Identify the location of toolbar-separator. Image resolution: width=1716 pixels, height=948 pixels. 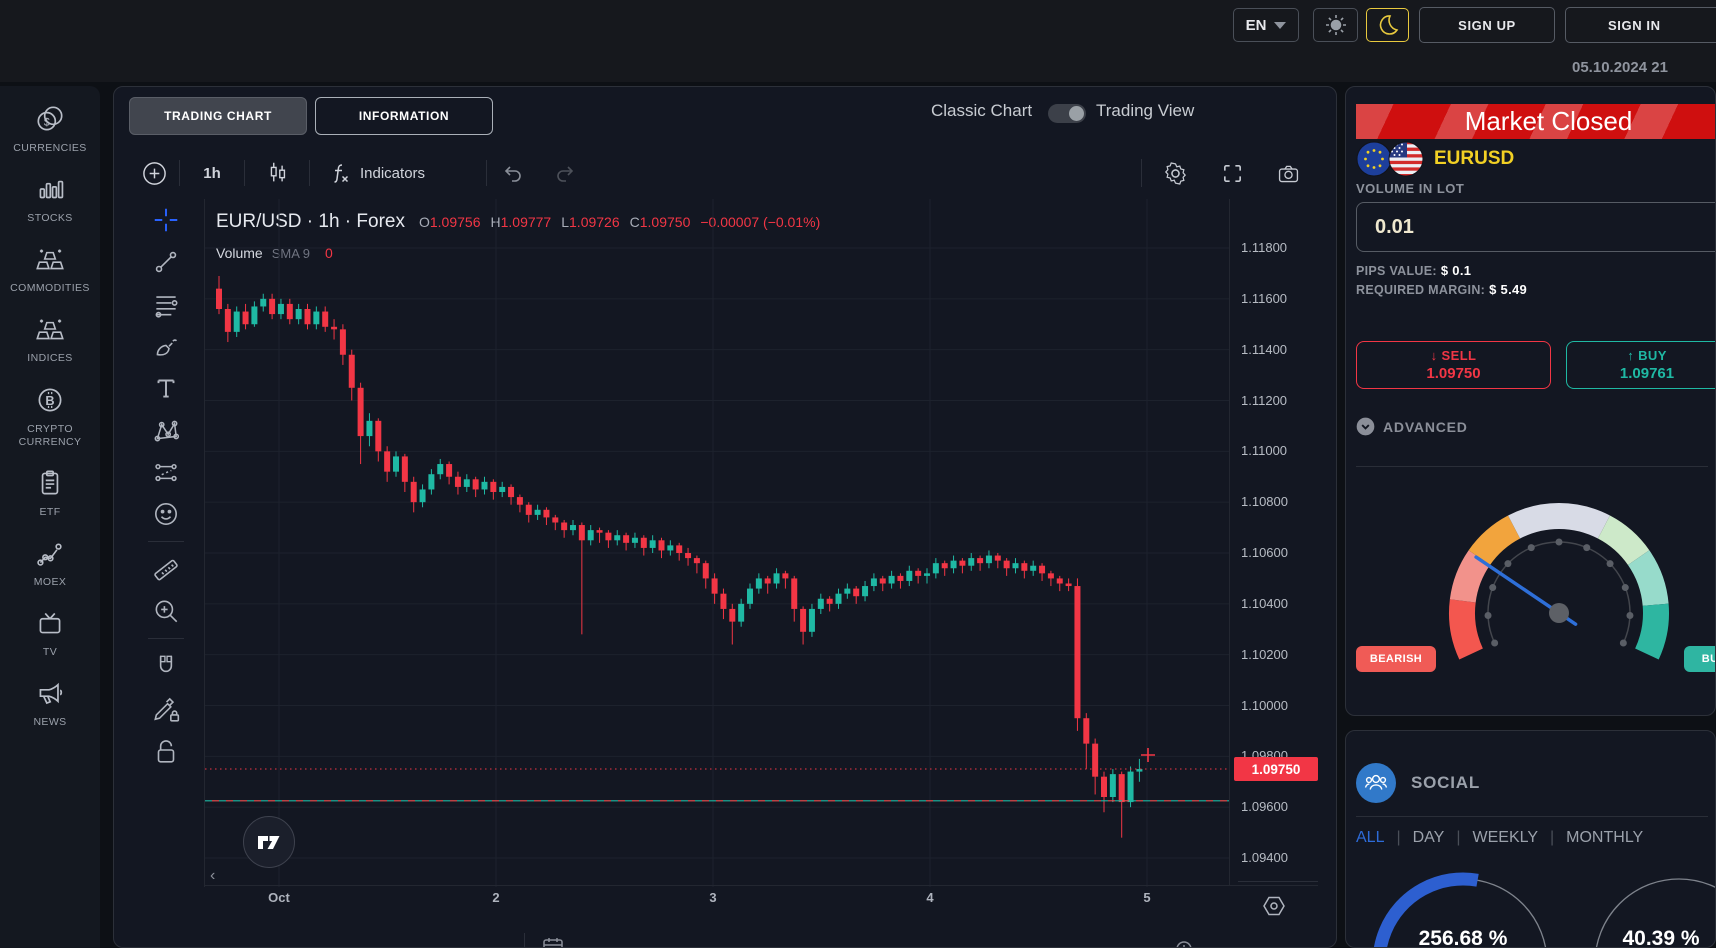
(166, 638).